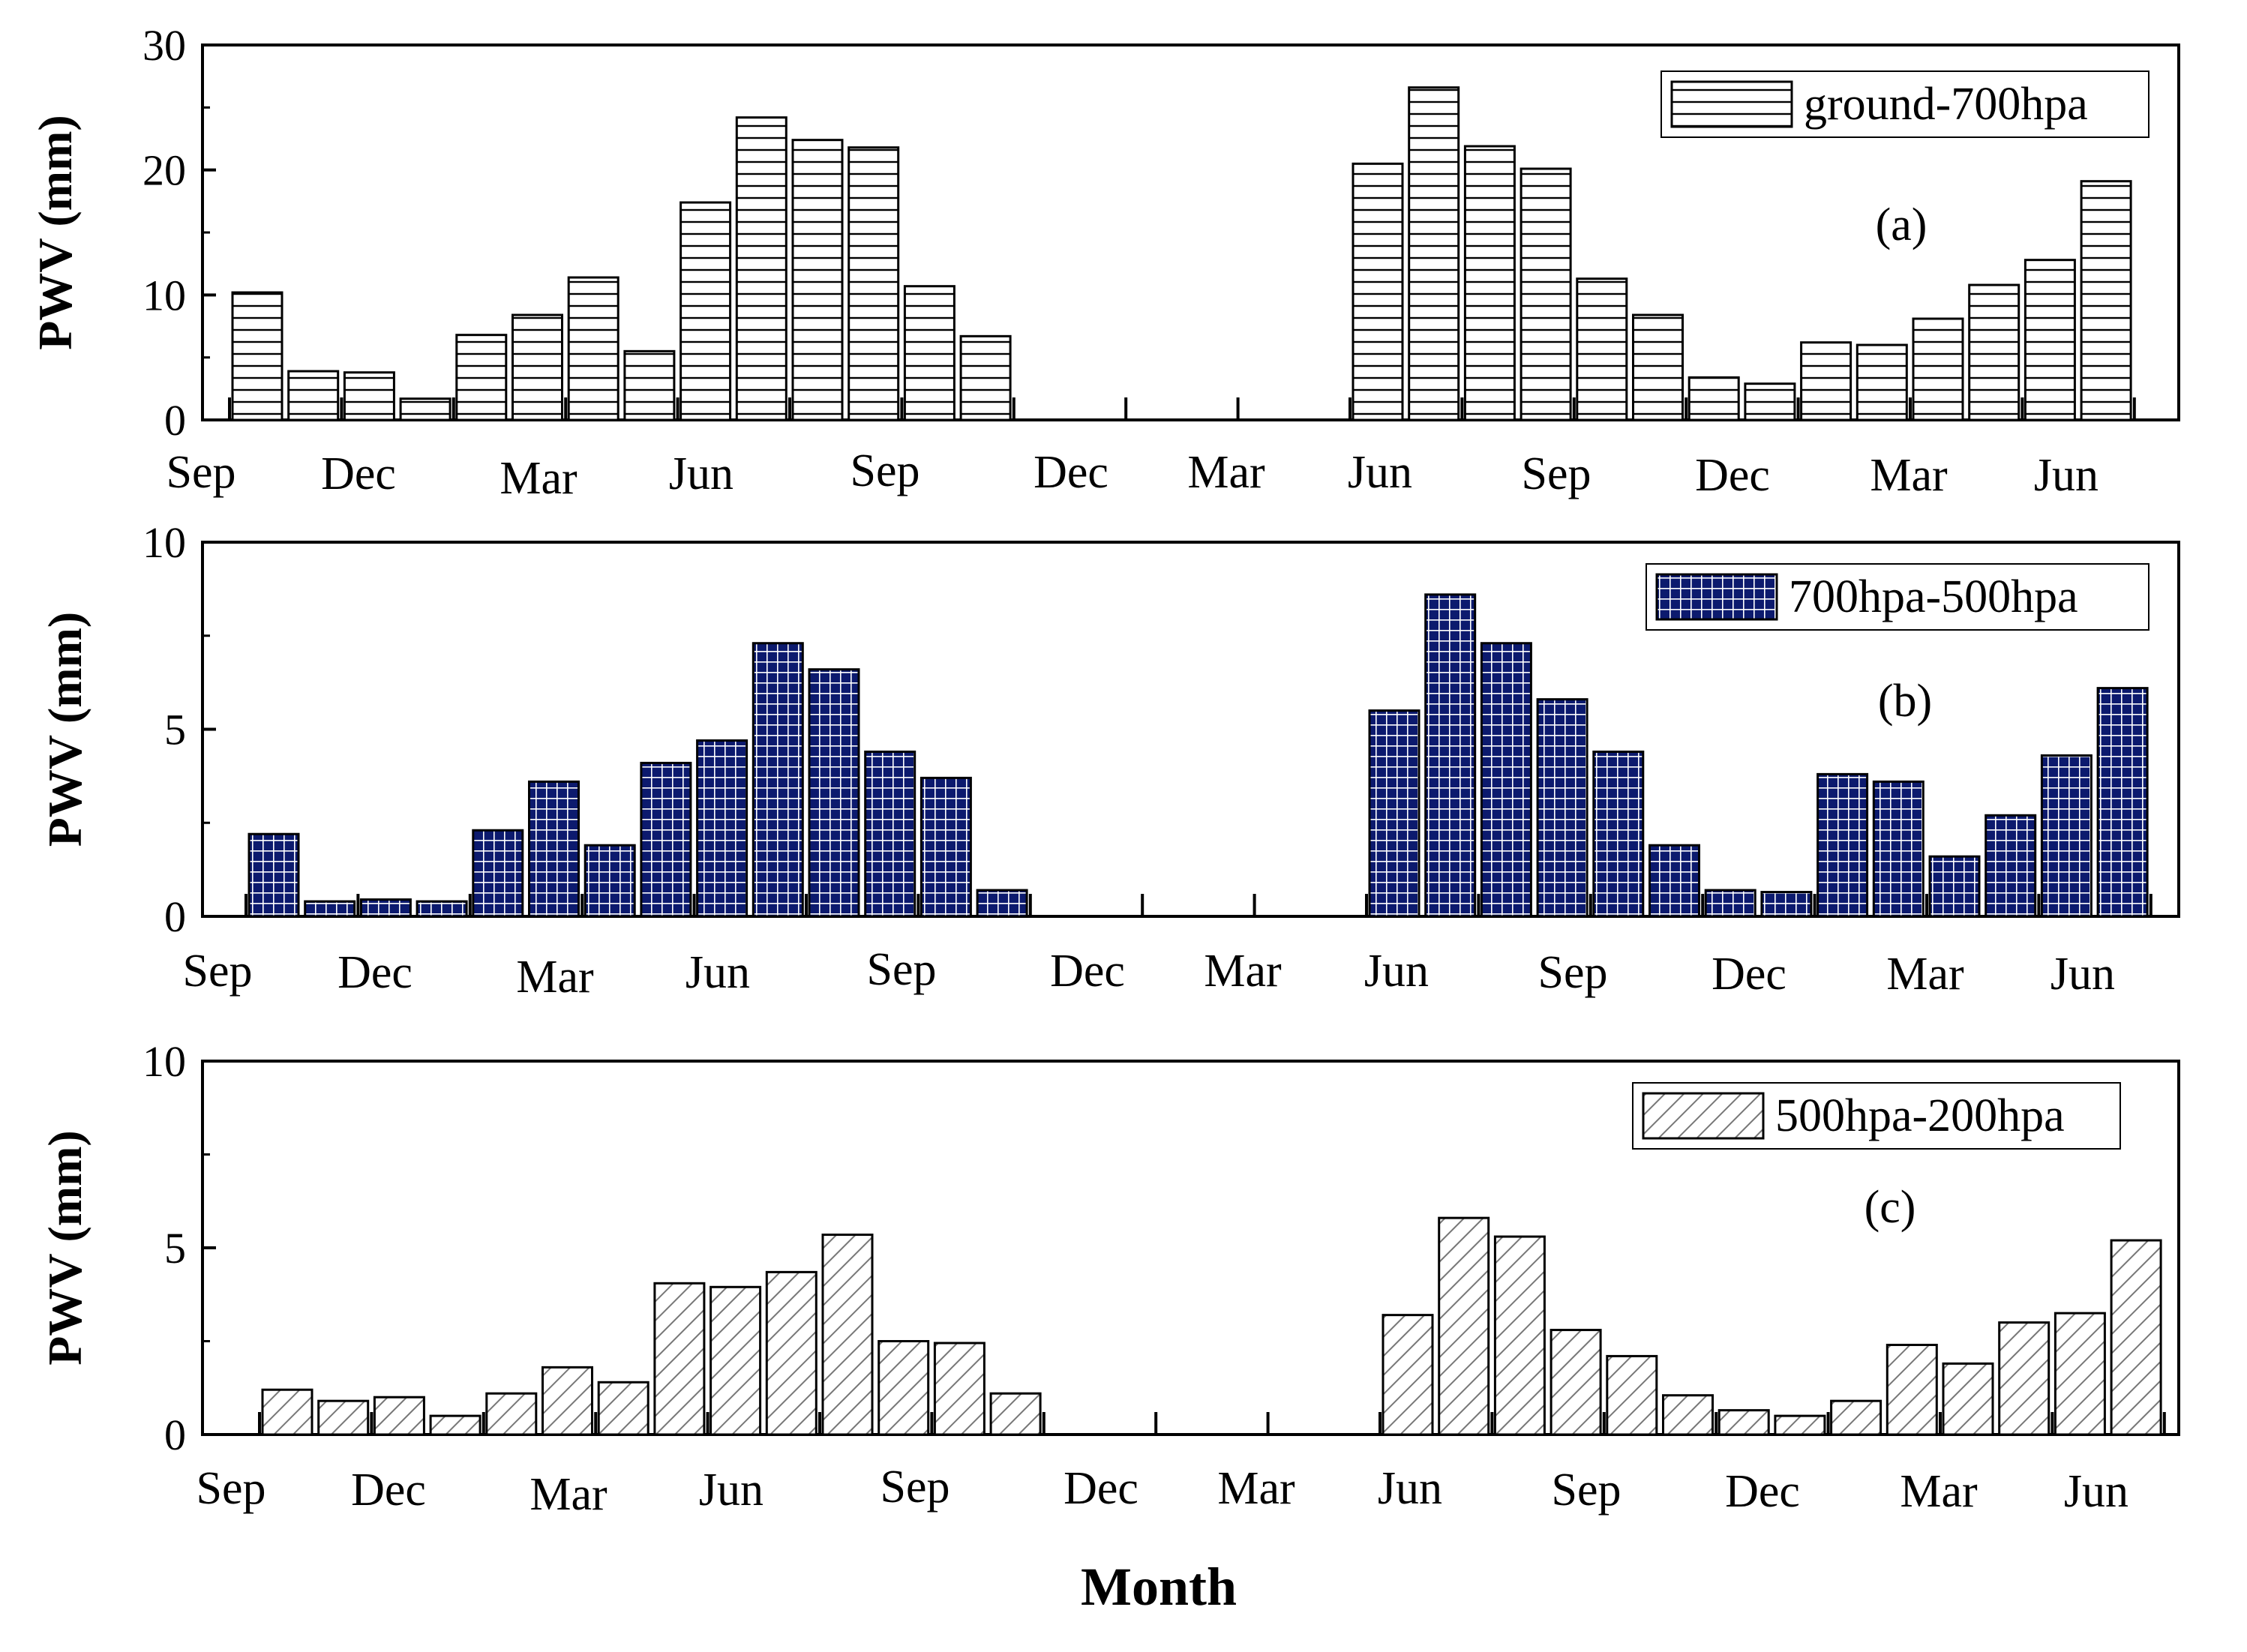  What do you see at coordinates (1902, 224) in the screenshot?
I see `panel-label: (a)` at bounding box center [1902, 224].